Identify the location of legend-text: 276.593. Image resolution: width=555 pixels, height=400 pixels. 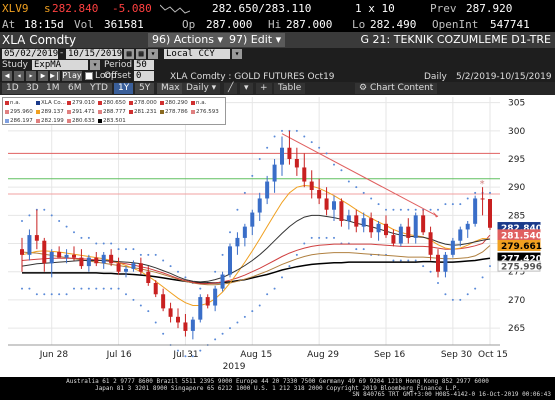
(207, 112).